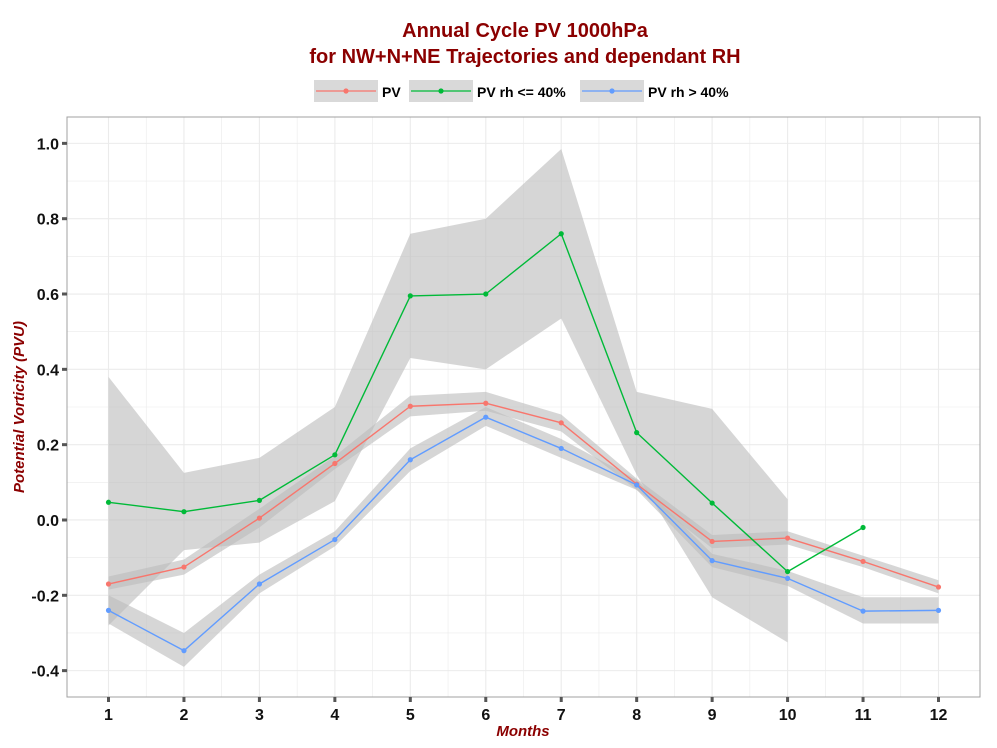 Image resolution: width=997 pixels, height=748 pixels. What do you see at coordinates (48, 446) in the screenshot?
I see `y-tick-label: 0.2` at bounding box center [48, 446].